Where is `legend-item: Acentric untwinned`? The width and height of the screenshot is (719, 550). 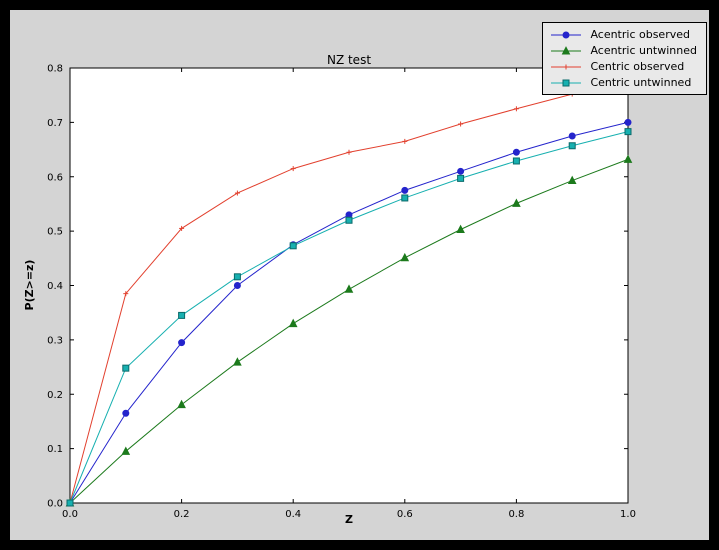
legend-item: Acentric untwinned is located at coordinates (623, 50).